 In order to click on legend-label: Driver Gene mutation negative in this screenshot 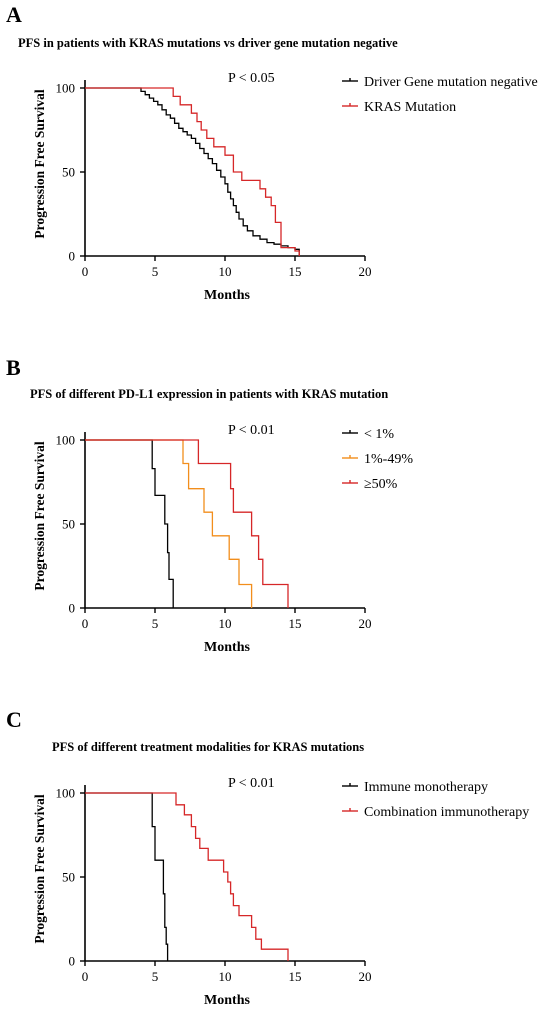, I will do `click(451, 82)`.